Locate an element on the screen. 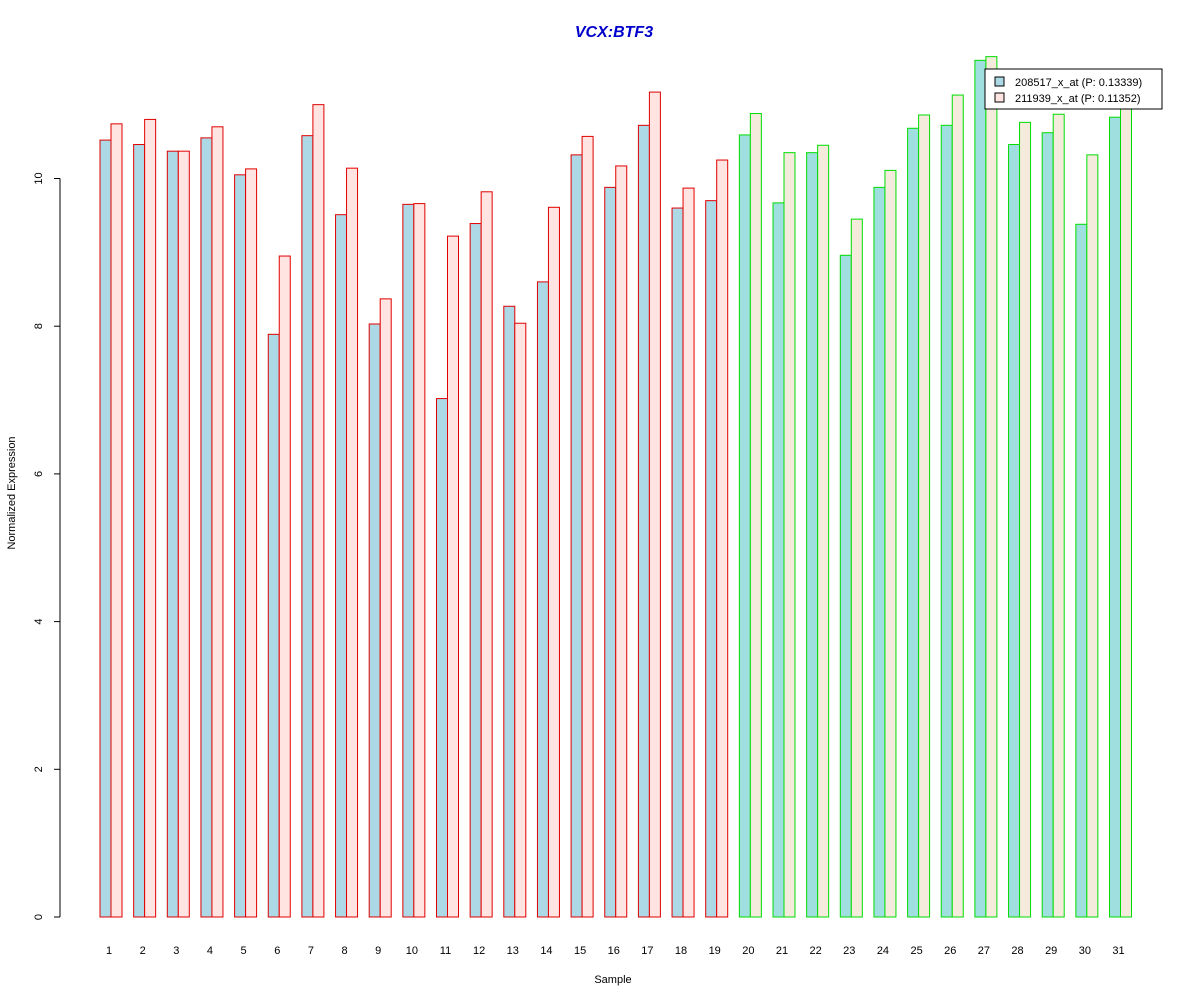 The image size is (1200, 1000). legend-entry: 208517_x_at (P: 0.13339) is located at coordinates (1078, 83).